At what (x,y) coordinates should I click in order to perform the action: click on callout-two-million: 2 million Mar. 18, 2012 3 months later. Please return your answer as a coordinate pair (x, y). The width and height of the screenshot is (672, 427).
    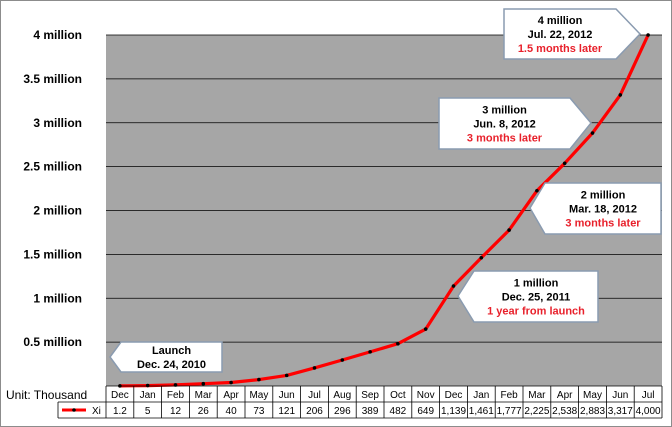
    Looking at the image, I should click on (595, 208).